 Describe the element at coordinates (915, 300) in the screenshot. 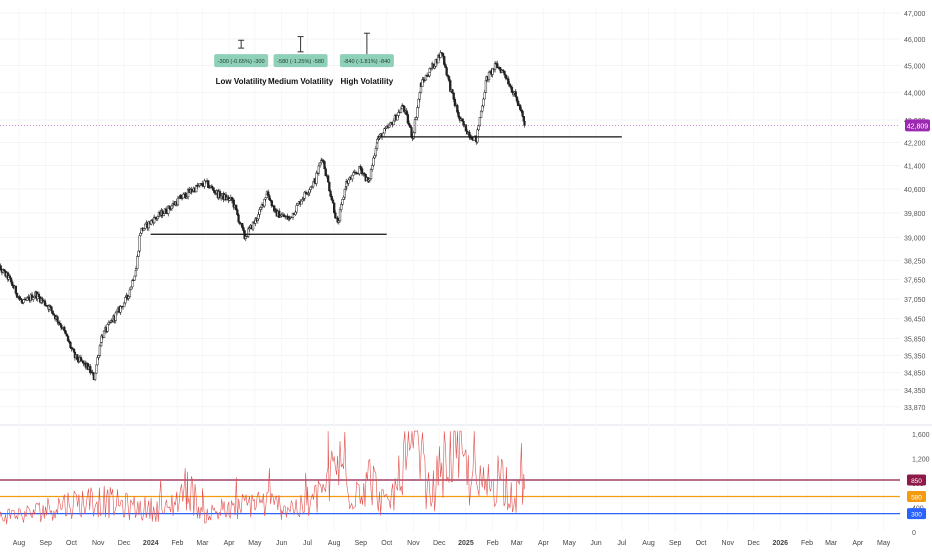

I see `y-tick-label: 37,050` at that location.